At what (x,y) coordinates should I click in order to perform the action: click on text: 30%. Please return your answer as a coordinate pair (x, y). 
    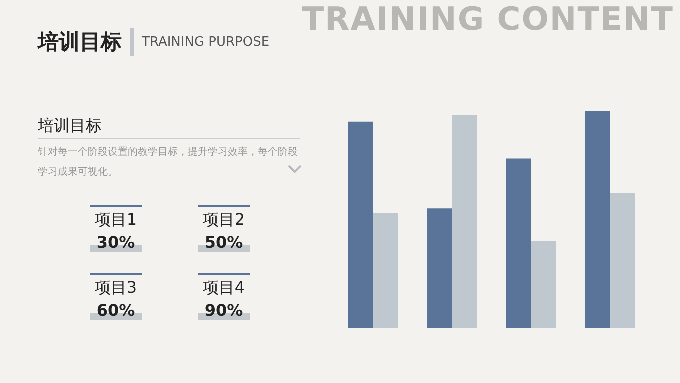
    Looking at the image, I should click on (116, 242).